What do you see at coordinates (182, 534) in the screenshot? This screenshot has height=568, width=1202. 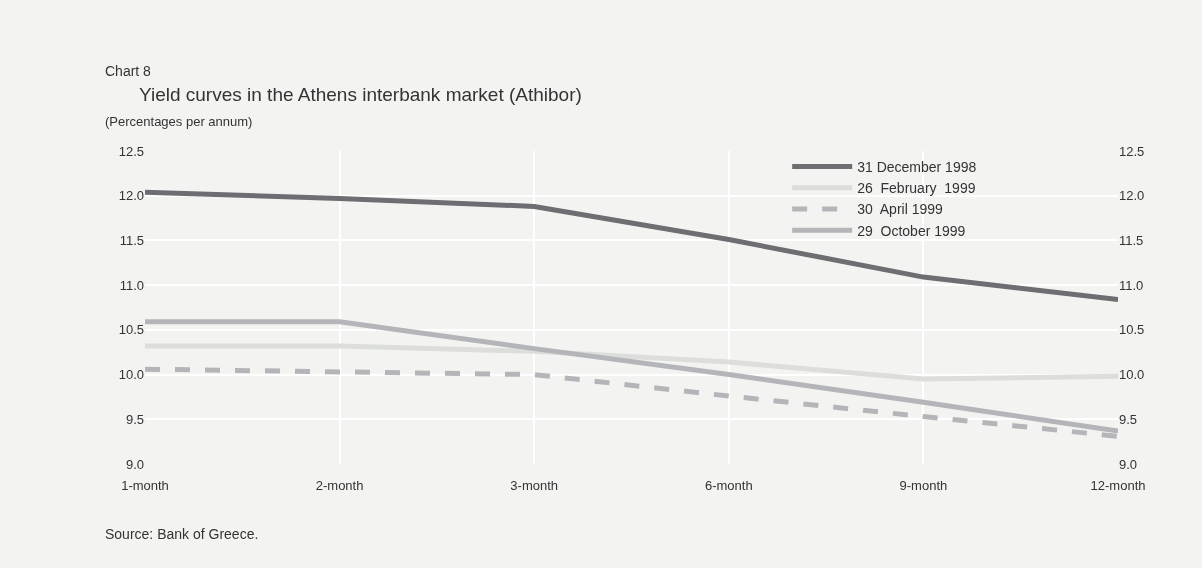 I see `source-note: Source: Bank of Greece.` at bounding box center [182, 534].